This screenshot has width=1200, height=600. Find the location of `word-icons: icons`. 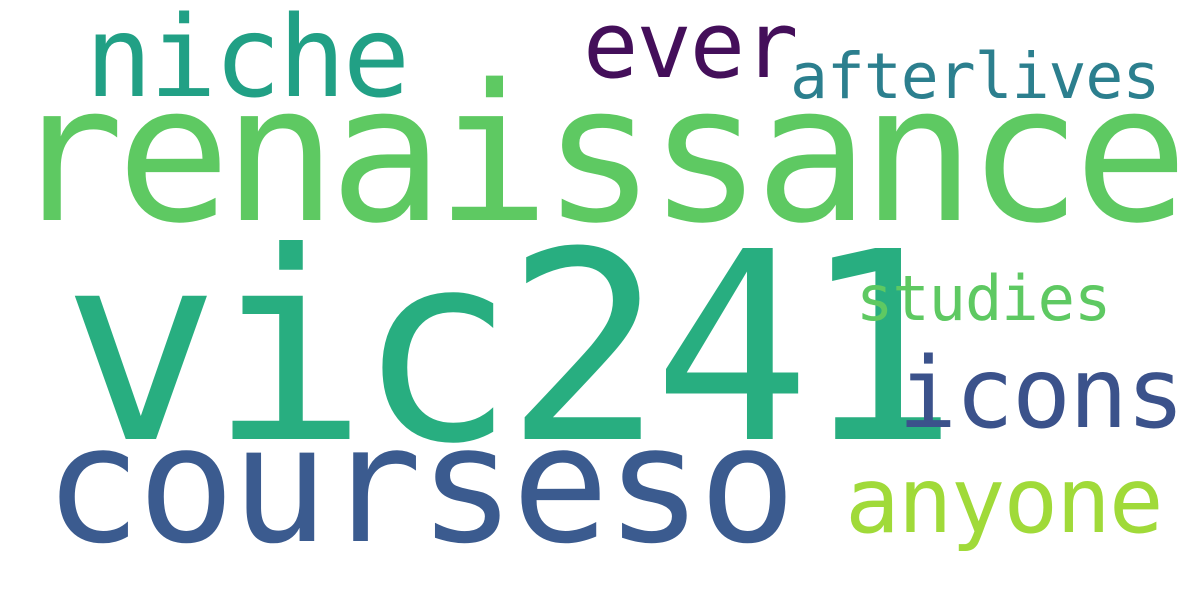

word-icons: icons is located at coordinates (1041, 394).